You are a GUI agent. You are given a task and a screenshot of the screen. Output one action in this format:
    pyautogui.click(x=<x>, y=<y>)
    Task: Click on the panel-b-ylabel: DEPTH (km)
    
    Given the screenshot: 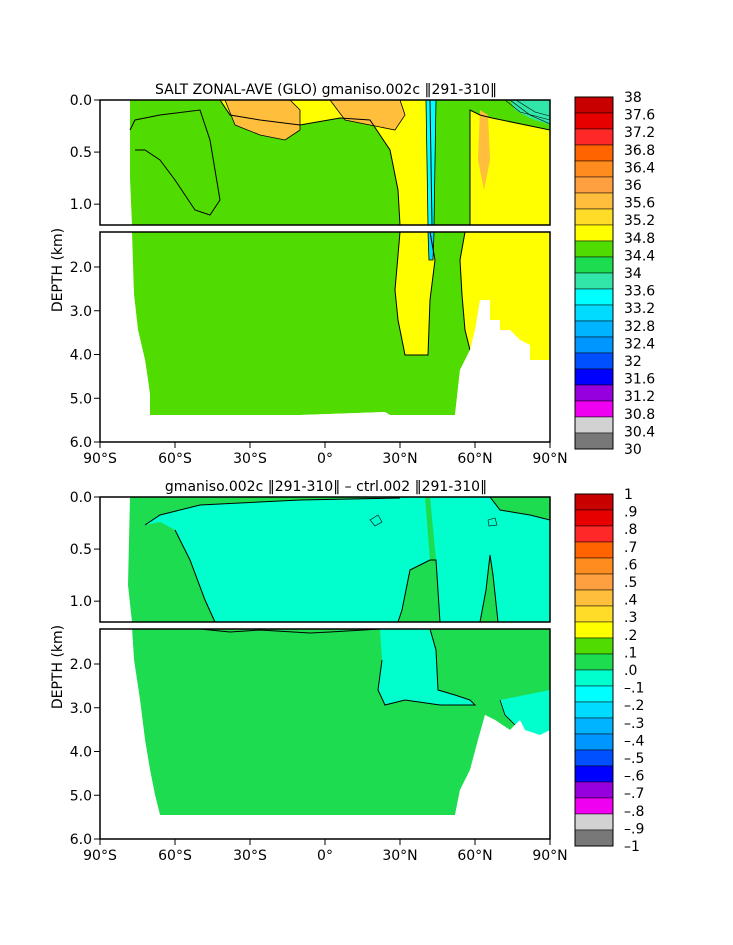 What is the action you would take?
    pyautogui.click(x=58, y=667)
    